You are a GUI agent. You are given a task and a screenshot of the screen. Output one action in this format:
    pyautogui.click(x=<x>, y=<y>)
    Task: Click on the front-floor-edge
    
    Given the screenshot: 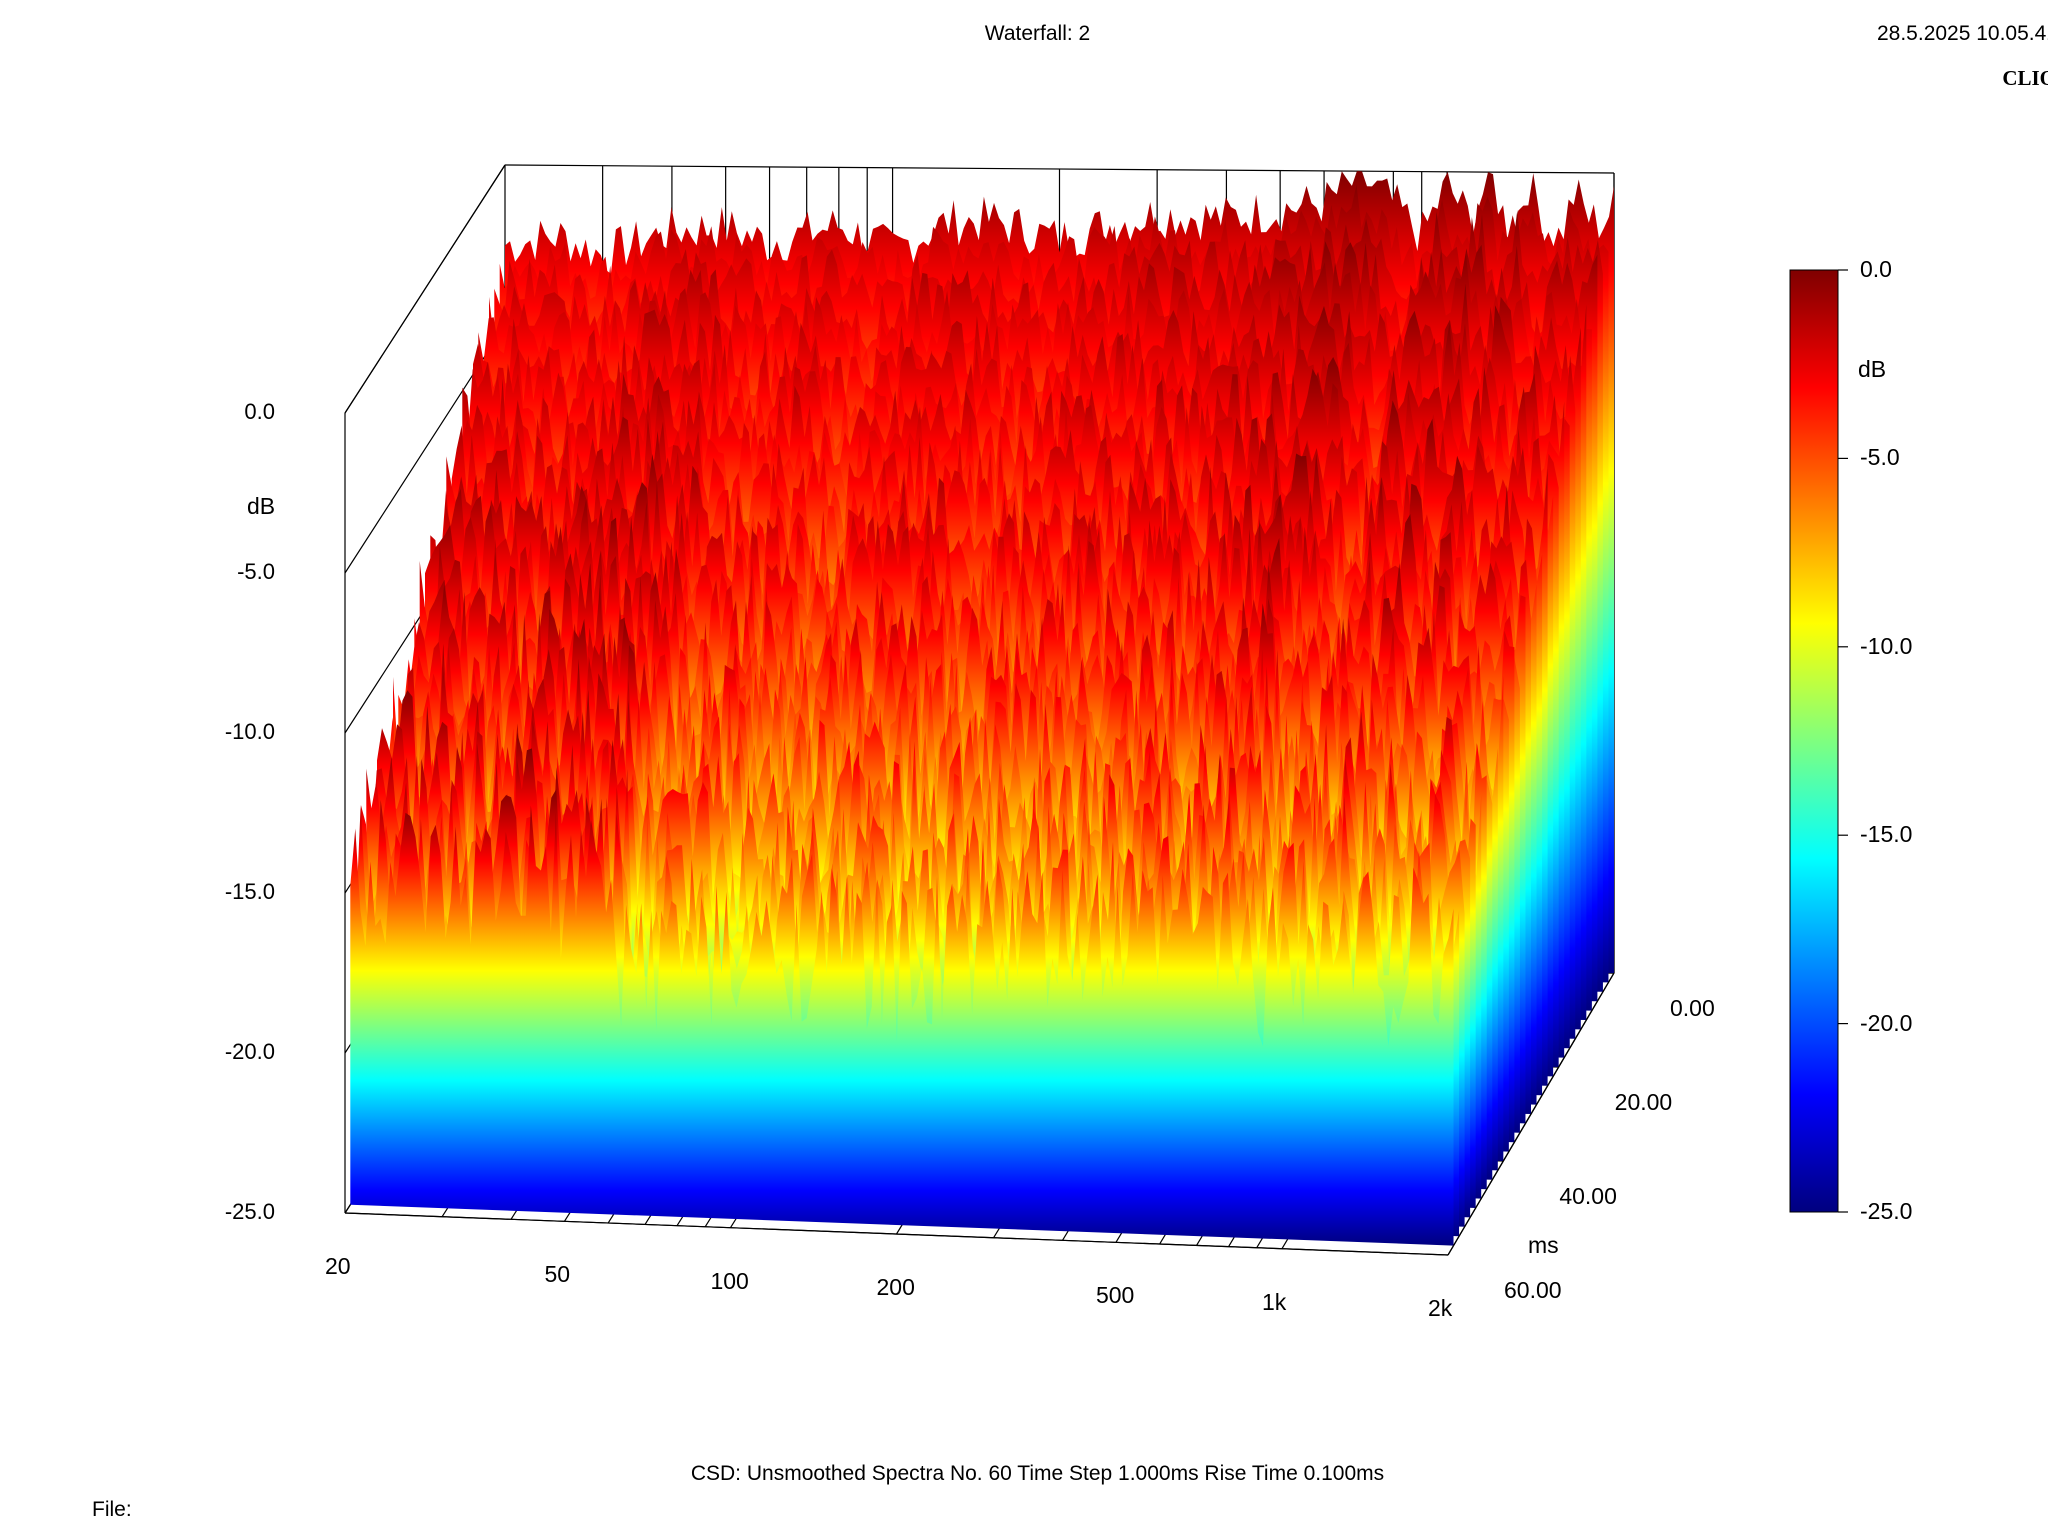 What is the action you would take?
    pyautogui.click(x=896, y=1234)
    